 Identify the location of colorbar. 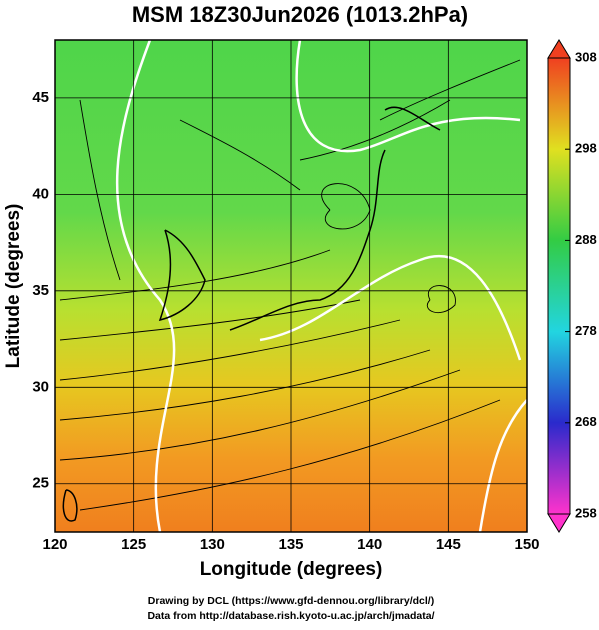
(559, 286).